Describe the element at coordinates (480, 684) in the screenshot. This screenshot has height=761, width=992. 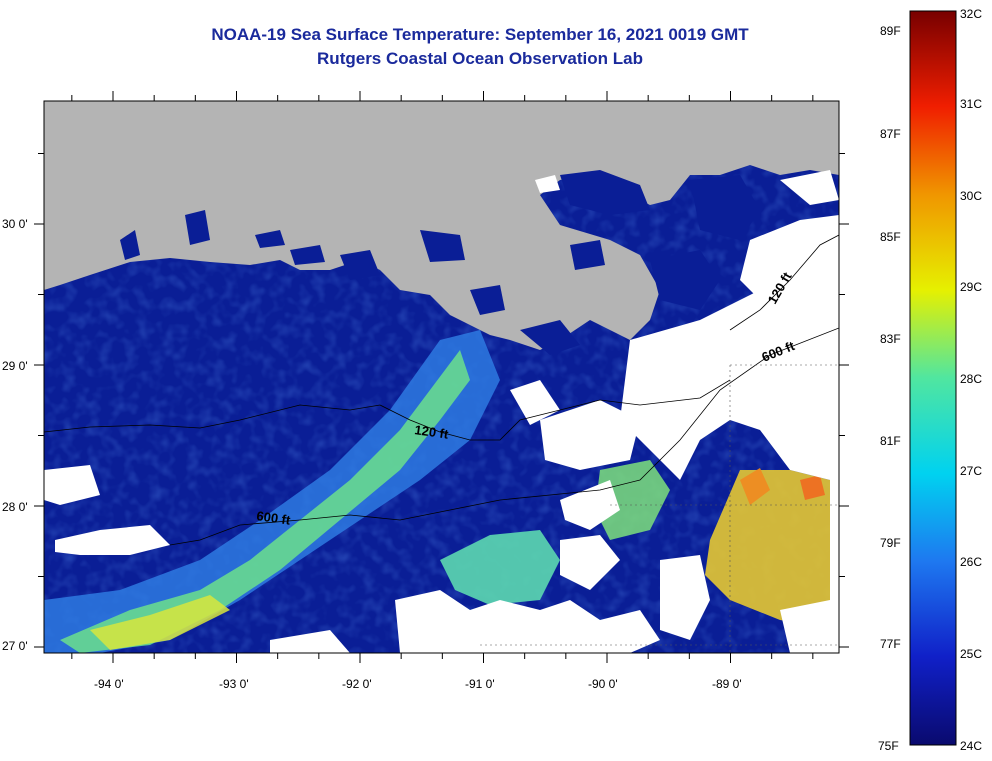
I see `lon-label: -91 0'` at that location.